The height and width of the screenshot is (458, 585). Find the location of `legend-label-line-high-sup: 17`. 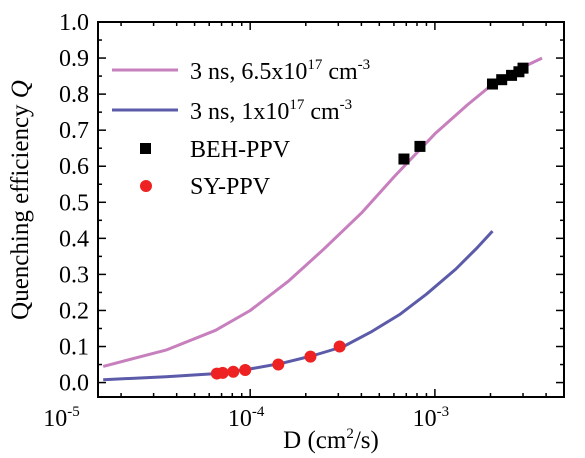

legend-label-line-high-sup: 17 is located at coordinates (315, 65).